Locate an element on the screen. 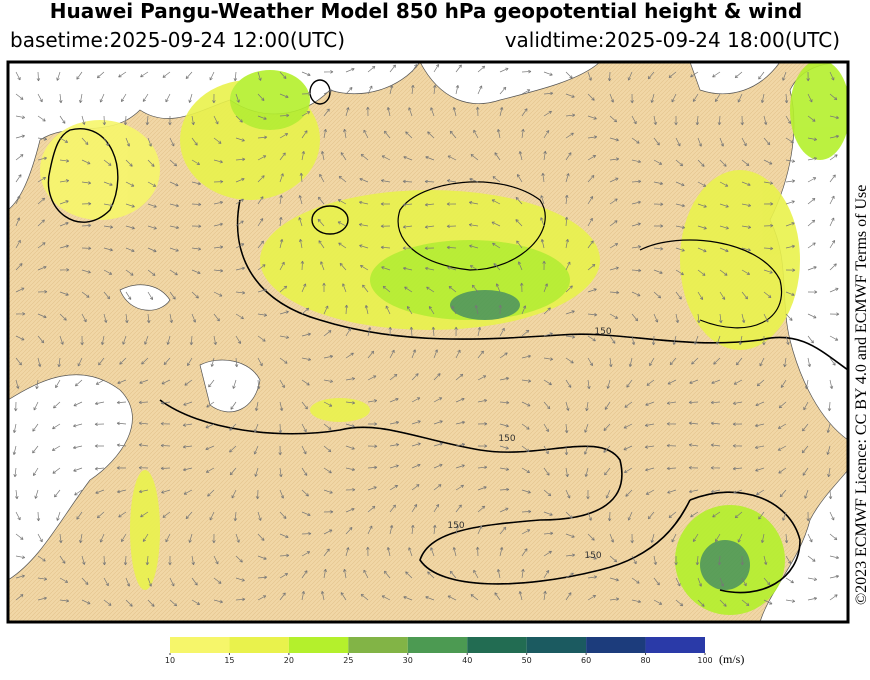  colorbar: 10 15 20 25 30 40 50 60 80 100 (m/s) is located at coordinates (454, 651).